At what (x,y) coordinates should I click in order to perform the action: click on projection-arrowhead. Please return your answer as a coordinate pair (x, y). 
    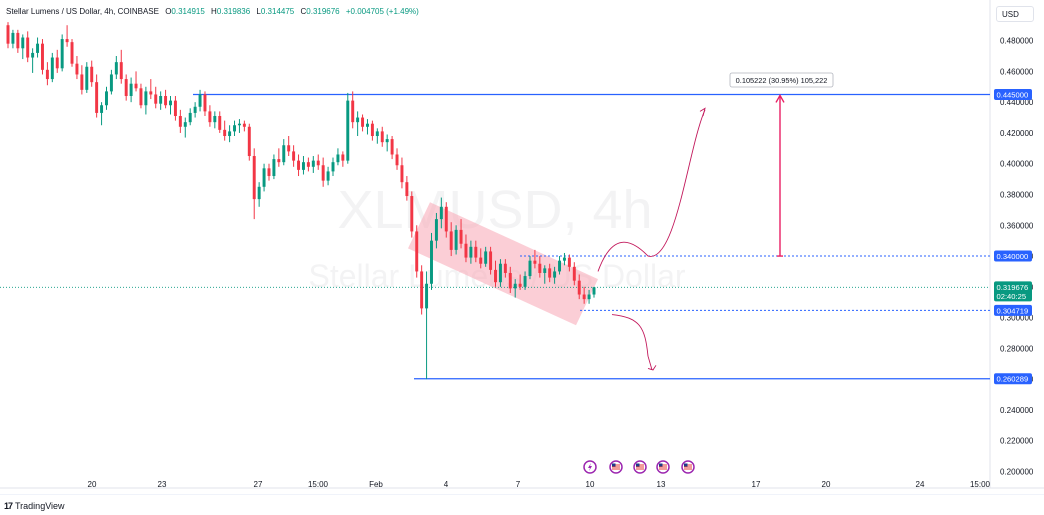
    Looking at the image, I should click on (702, 112).